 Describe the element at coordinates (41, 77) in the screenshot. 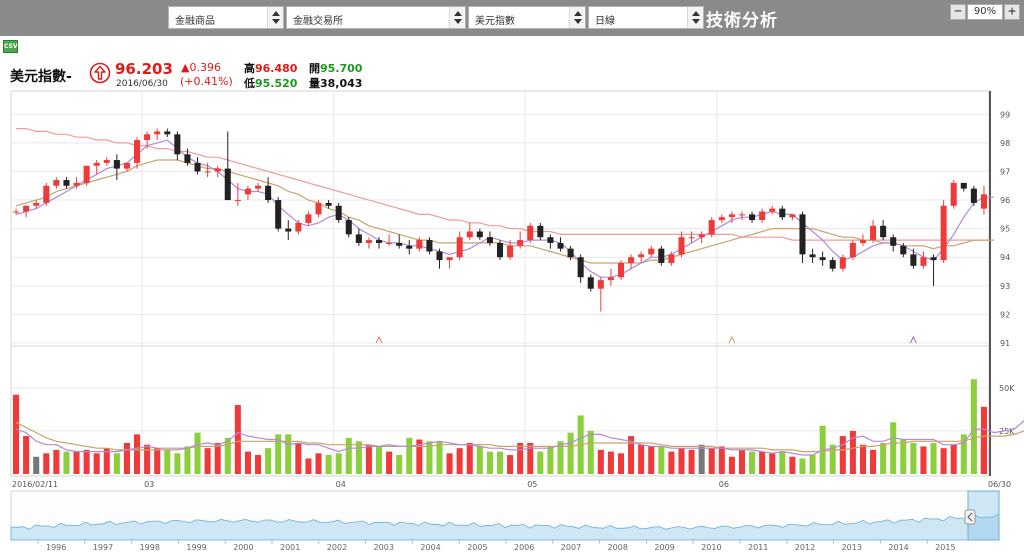

I see `symbol-name: 美元指數-` at that location.